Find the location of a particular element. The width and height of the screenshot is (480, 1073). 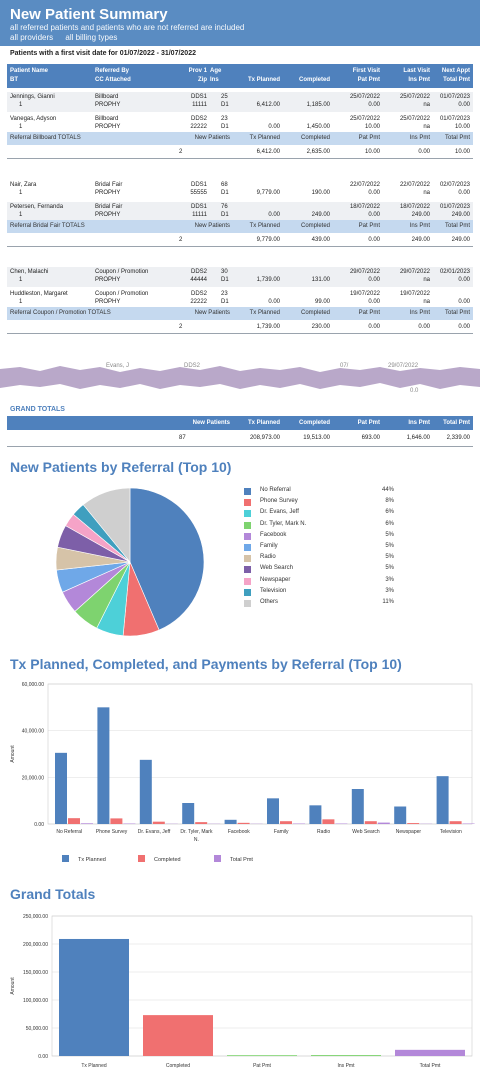

cell-zip: 11111 is located at coordinates (199, 105).